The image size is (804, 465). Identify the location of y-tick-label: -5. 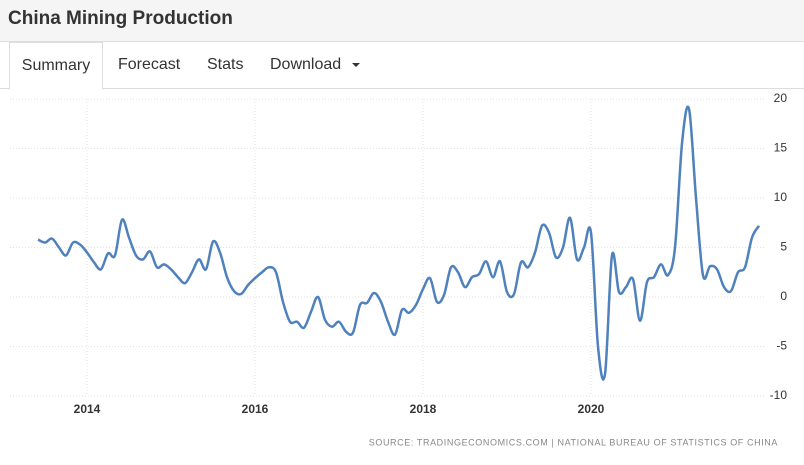
(781, 346).